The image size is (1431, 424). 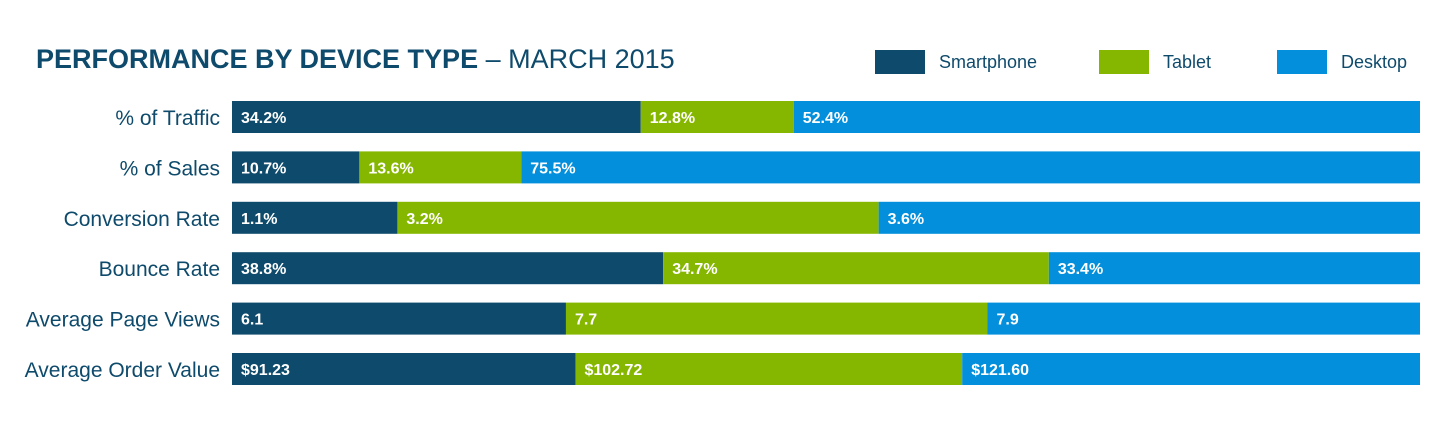 I want to click on data-label-conversion-rate-tablet: 3.2%, so click(x=424, y=219).